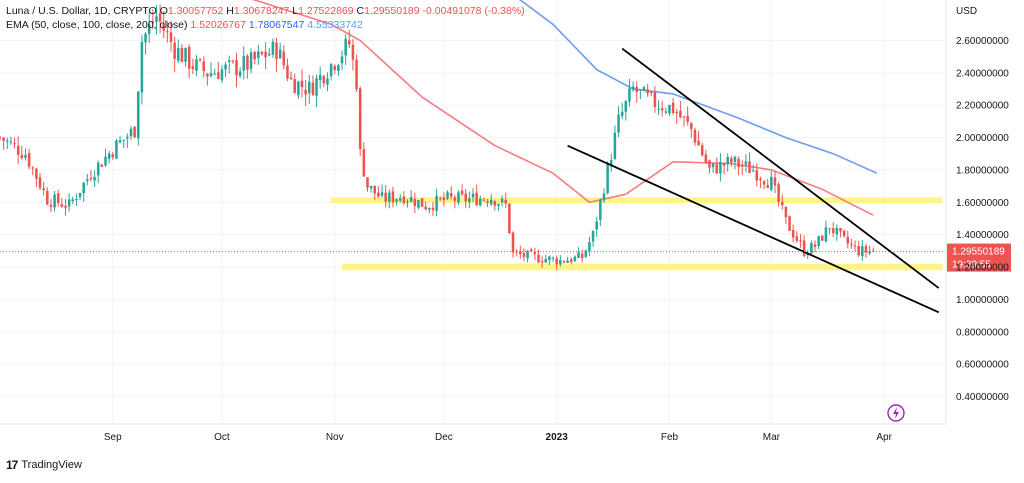 The width and height of the screenshot is (1024, 483). What do you see at coordinates (982, 73) in the screenshot?
I see `y-tick-label: 2.40000000` at bounding box center [982, 73].